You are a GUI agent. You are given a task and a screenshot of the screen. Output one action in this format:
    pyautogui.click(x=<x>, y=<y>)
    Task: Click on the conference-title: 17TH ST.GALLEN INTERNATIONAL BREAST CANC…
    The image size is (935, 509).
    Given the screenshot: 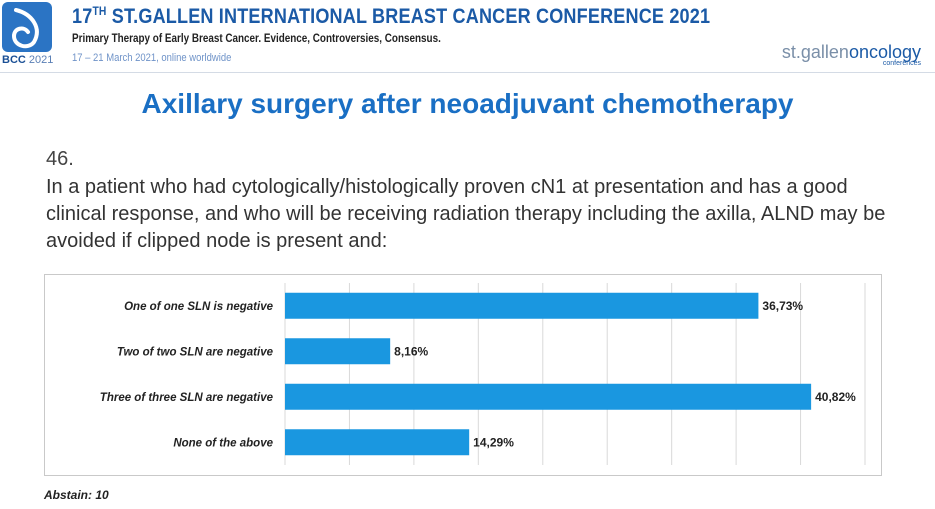 What is the action you would take?
    pyautogui.click(x=391, y=16)
    